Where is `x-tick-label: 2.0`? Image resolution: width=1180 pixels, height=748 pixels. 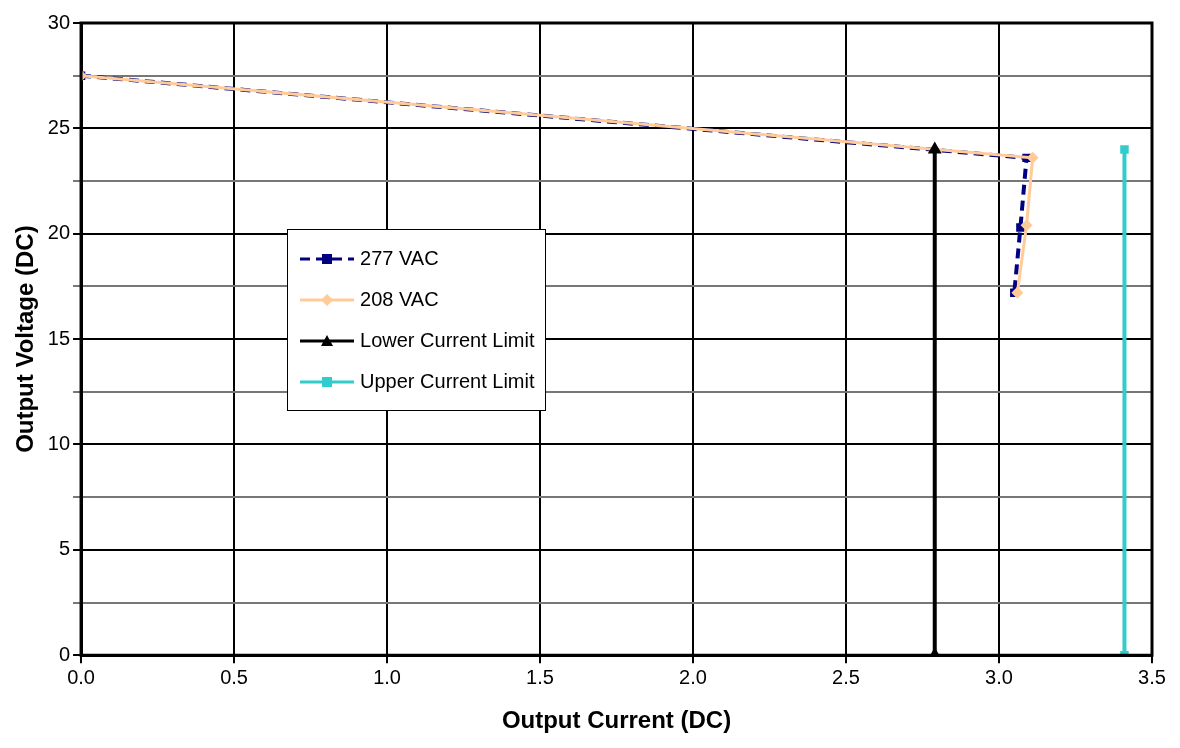 x-tick-label: 2.0 is located at coordinates (693, 676).